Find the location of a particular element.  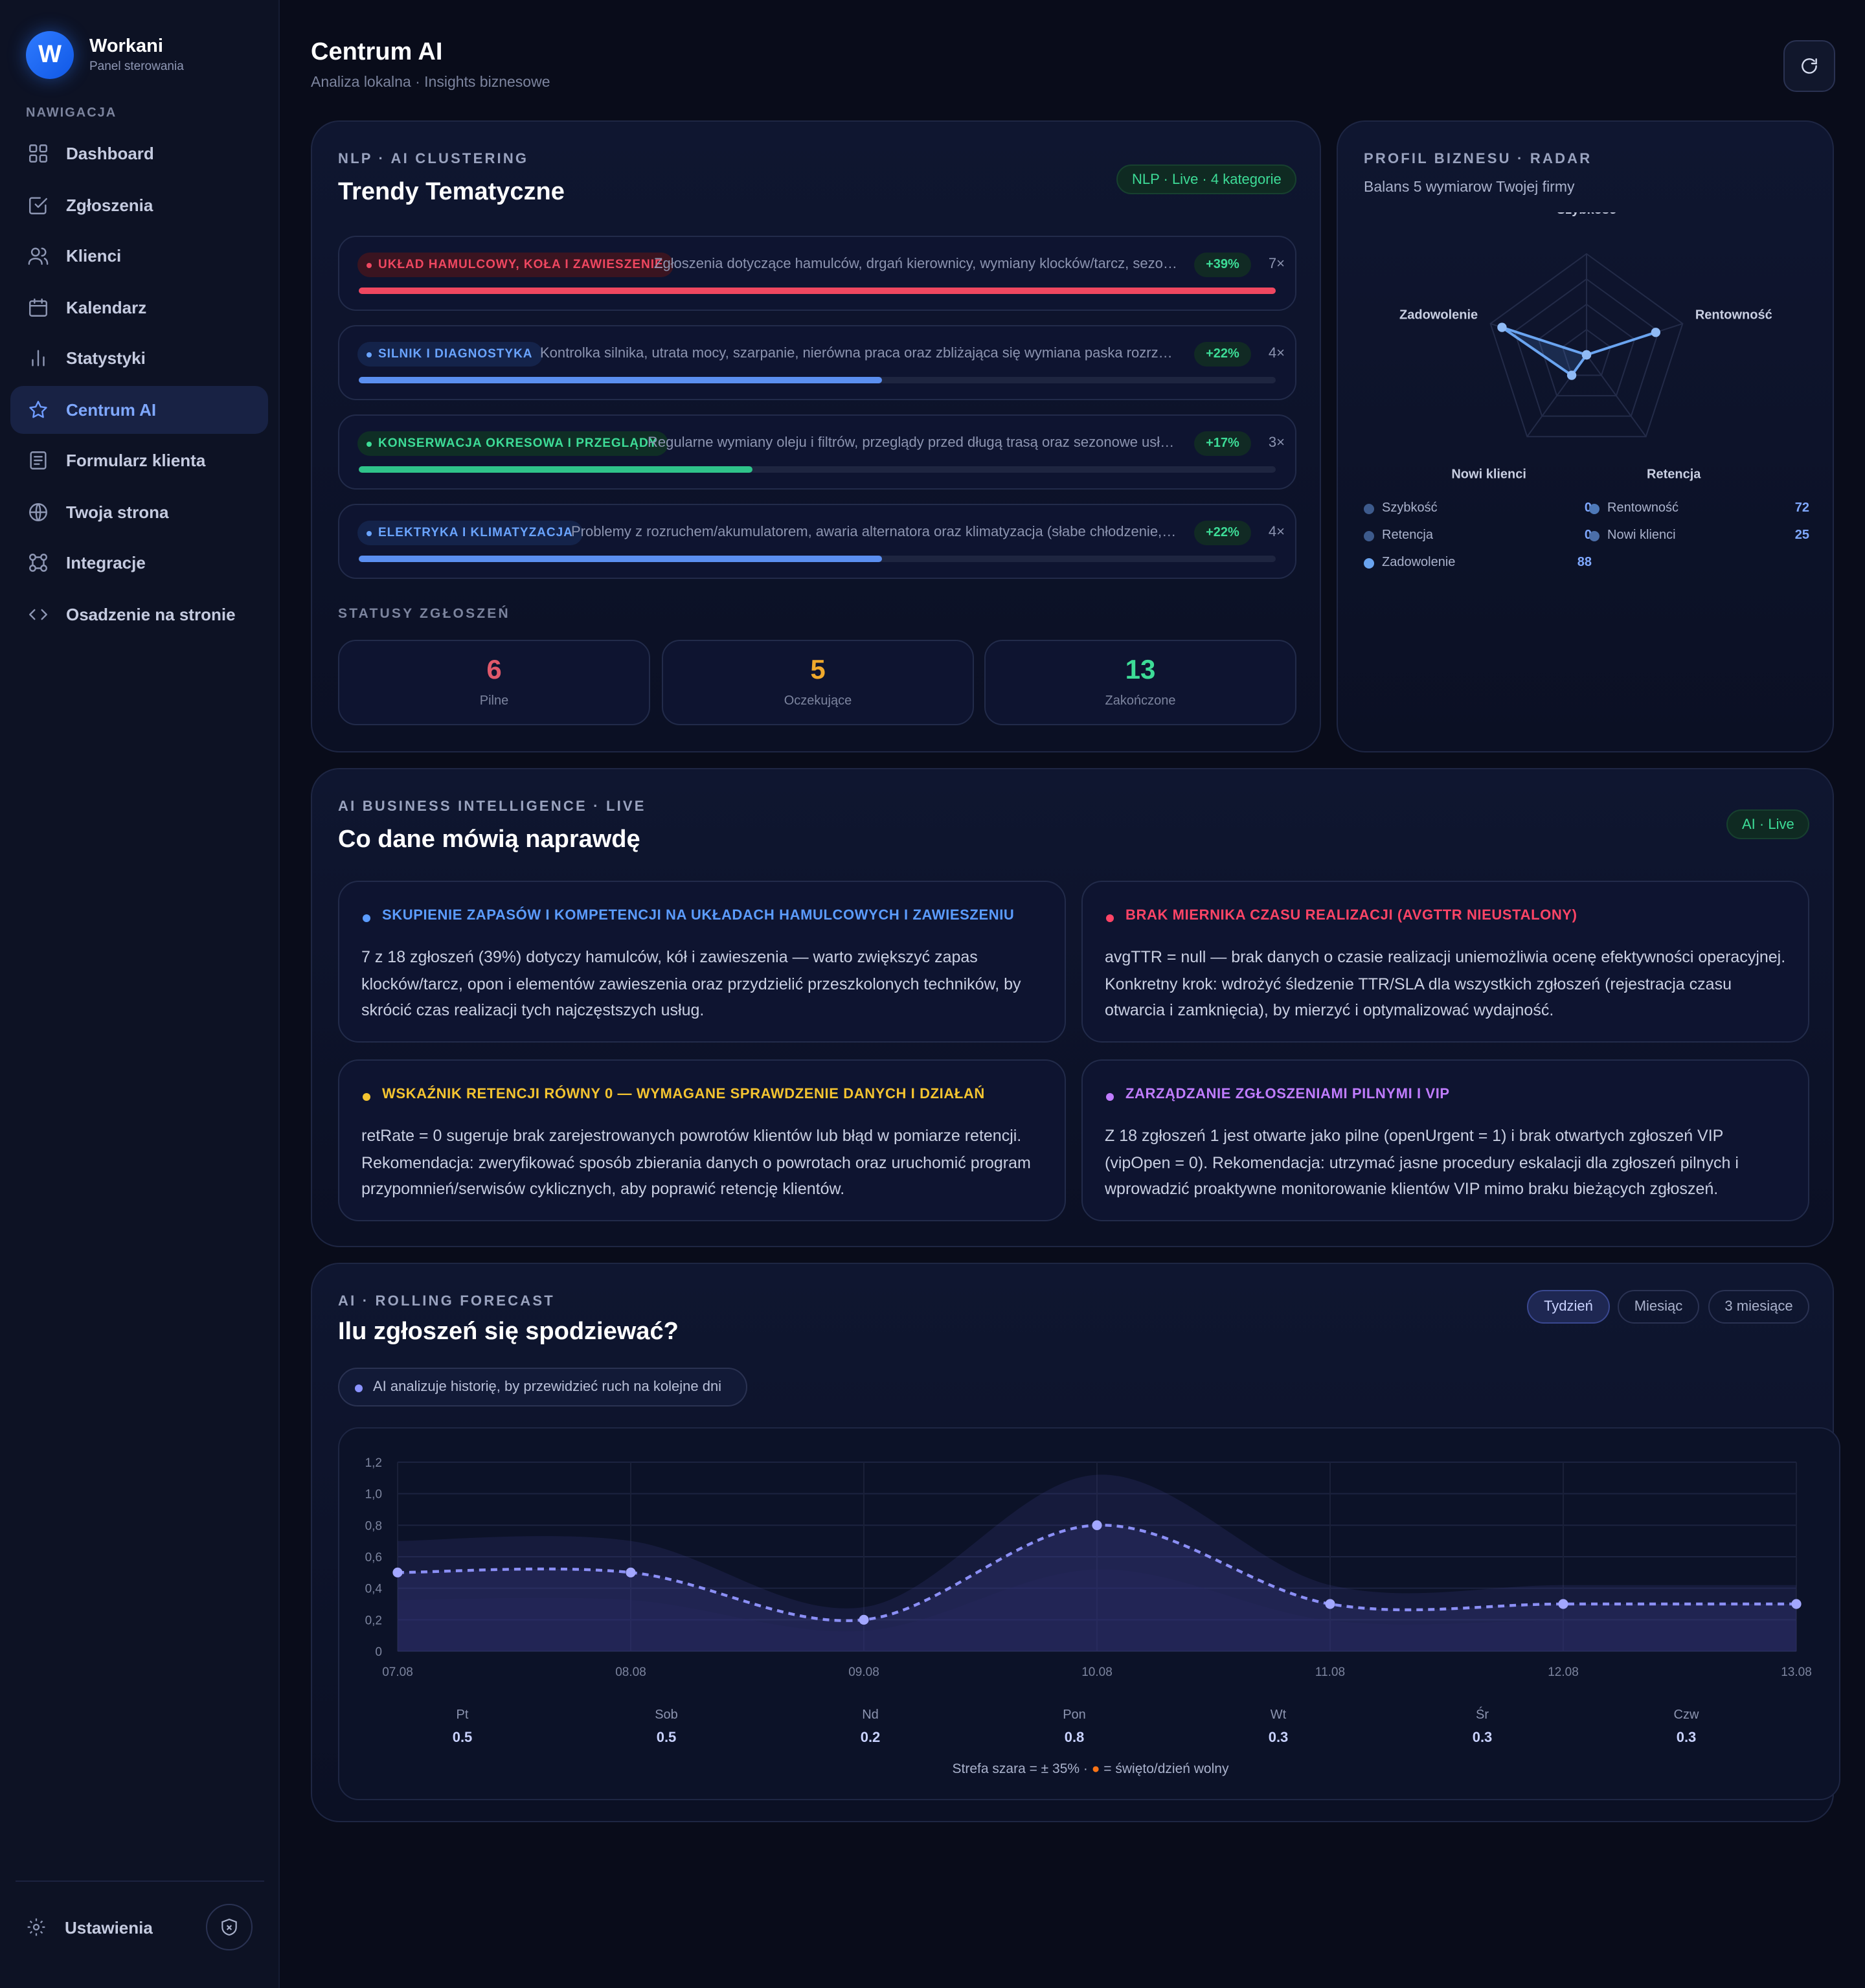

legend-value: 25 is located at coordinates (1801, 536).